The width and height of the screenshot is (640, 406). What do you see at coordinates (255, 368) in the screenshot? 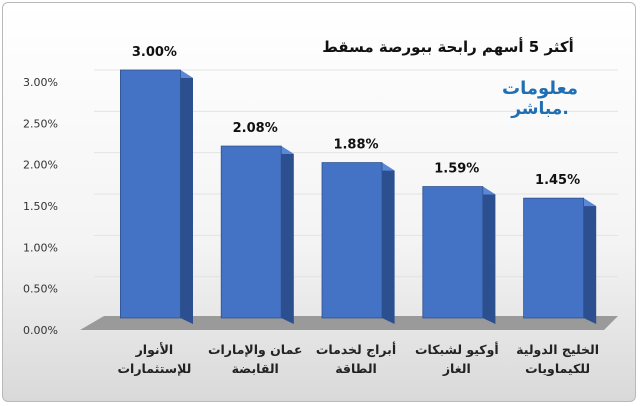
I see `category-label: القابضة` at bounding box center [255, 368].